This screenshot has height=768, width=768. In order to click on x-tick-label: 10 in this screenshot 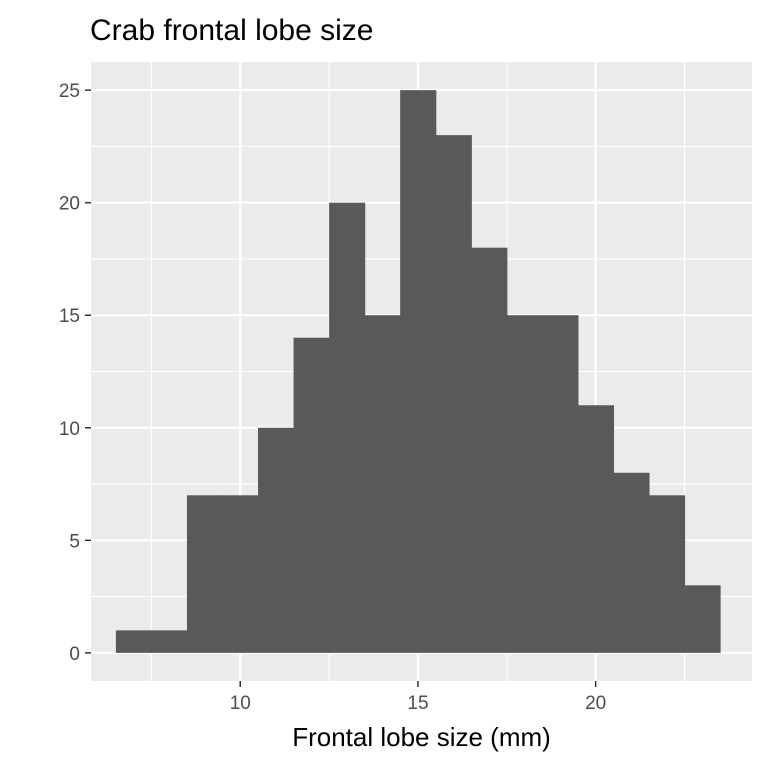, I will do `click(240, 703)`.